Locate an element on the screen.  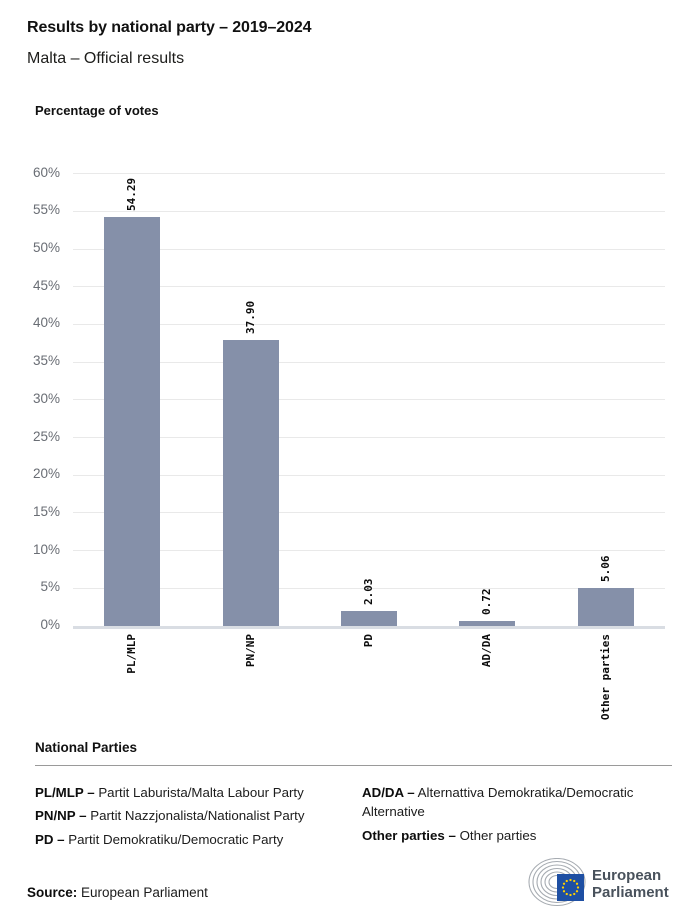
page-title: Results by national party – 2019–2024 is located at coordinates (169, 27).